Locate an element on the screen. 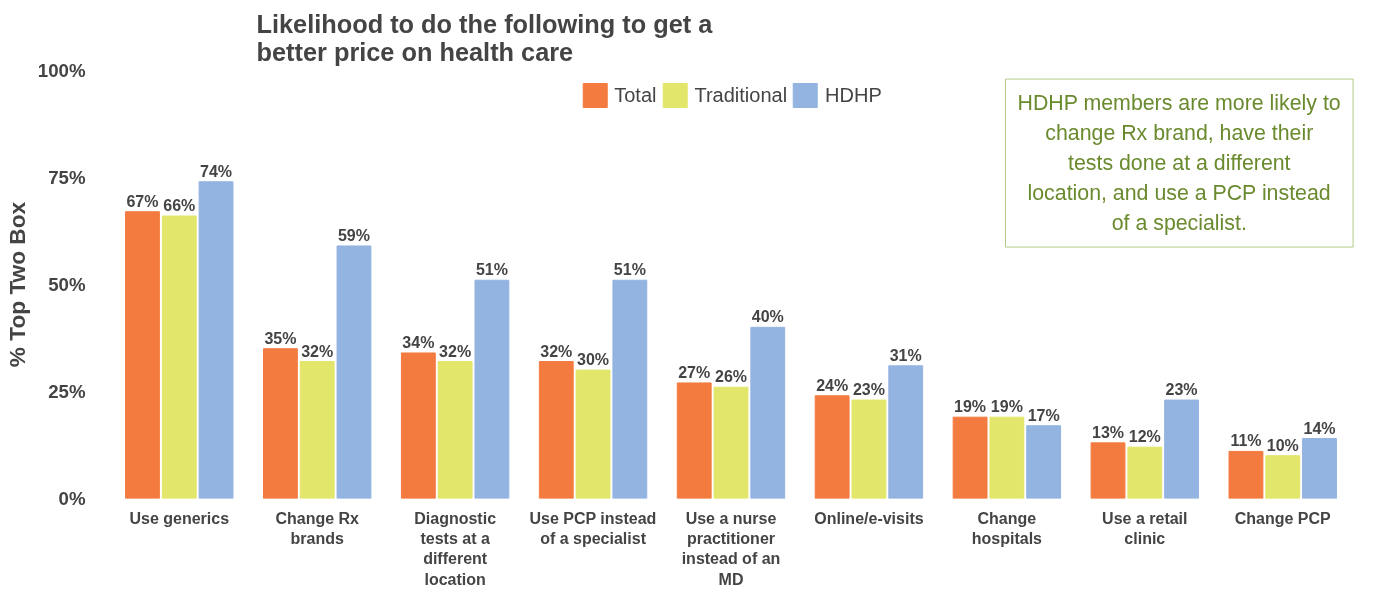  y-tick-label: 25% is located at coordinates (67, 391).